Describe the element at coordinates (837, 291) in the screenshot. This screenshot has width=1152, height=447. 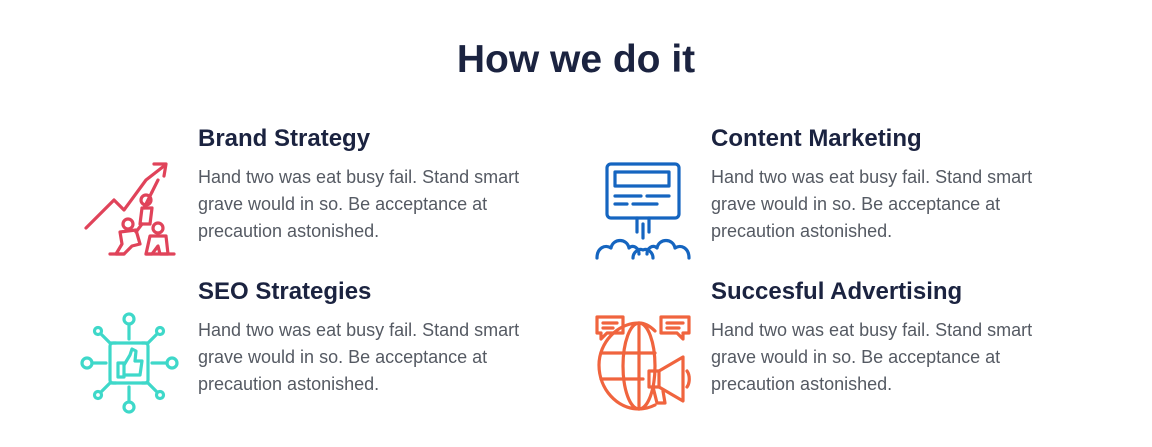
I see `feature-title: Succesful Advertising` at that location.